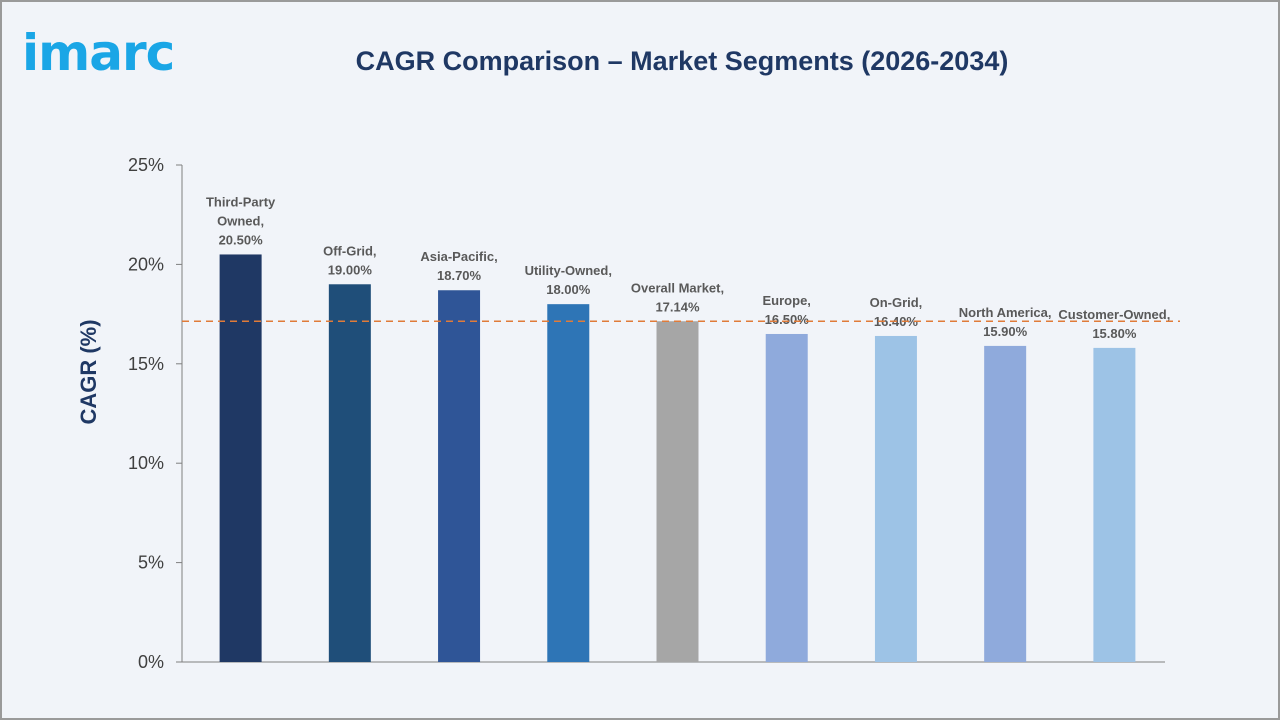  What do you see at coordinates (349, 473) in the screenshot?
I see `bar-off-grid` at bounding box center [349, 473].